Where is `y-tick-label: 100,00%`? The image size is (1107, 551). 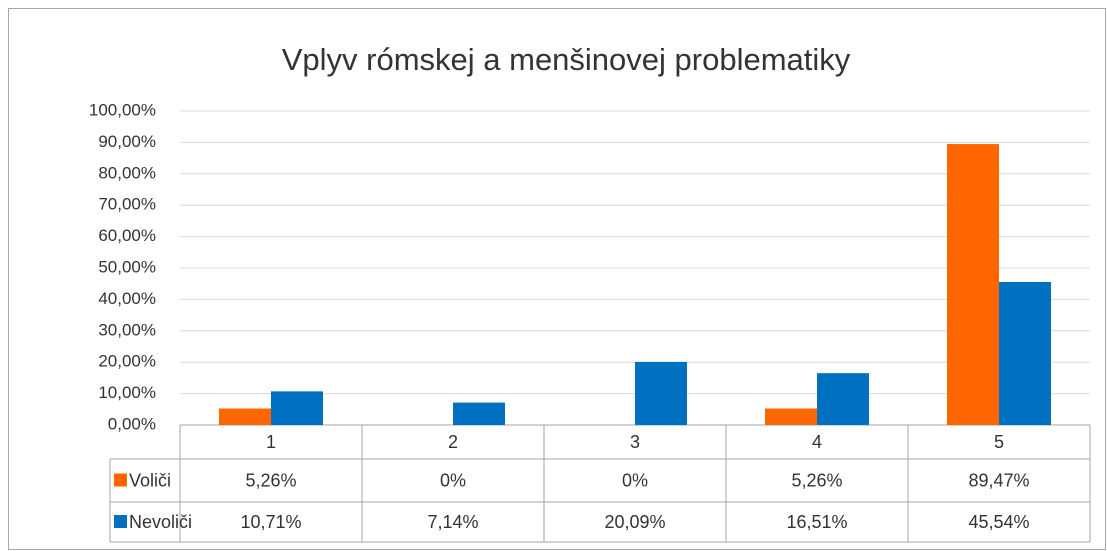 y-tick-label: 100,00% is located at coordinates (122, 109).